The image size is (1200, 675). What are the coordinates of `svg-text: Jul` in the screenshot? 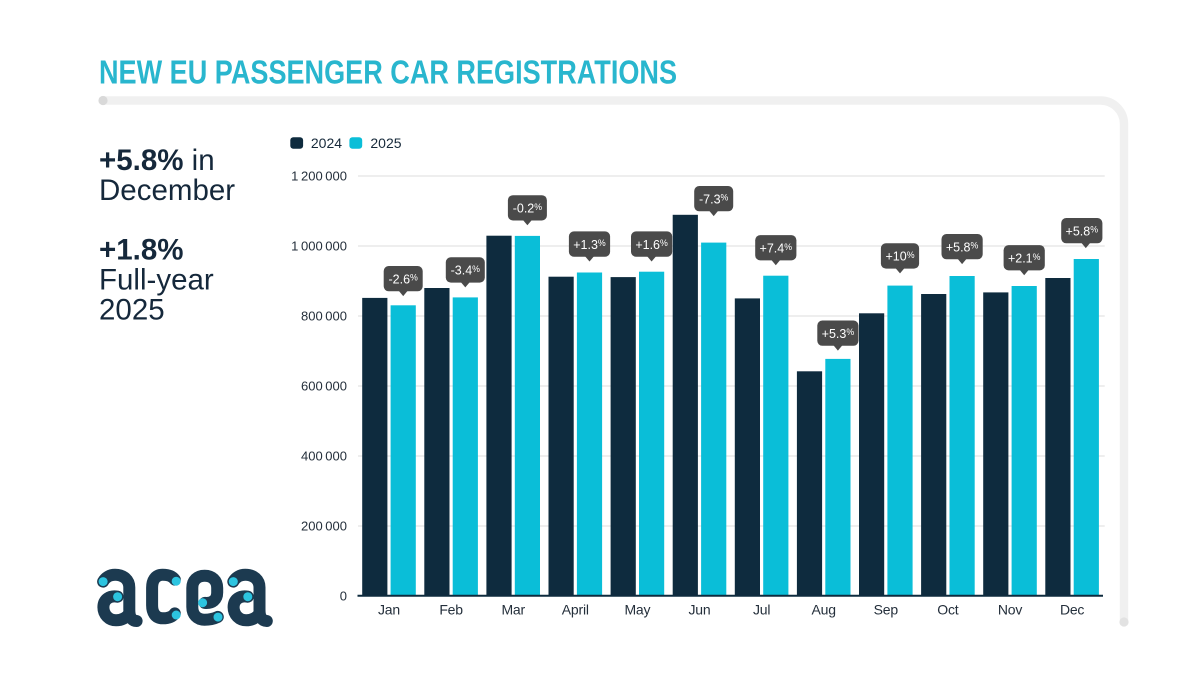 It's located at (761, 610).